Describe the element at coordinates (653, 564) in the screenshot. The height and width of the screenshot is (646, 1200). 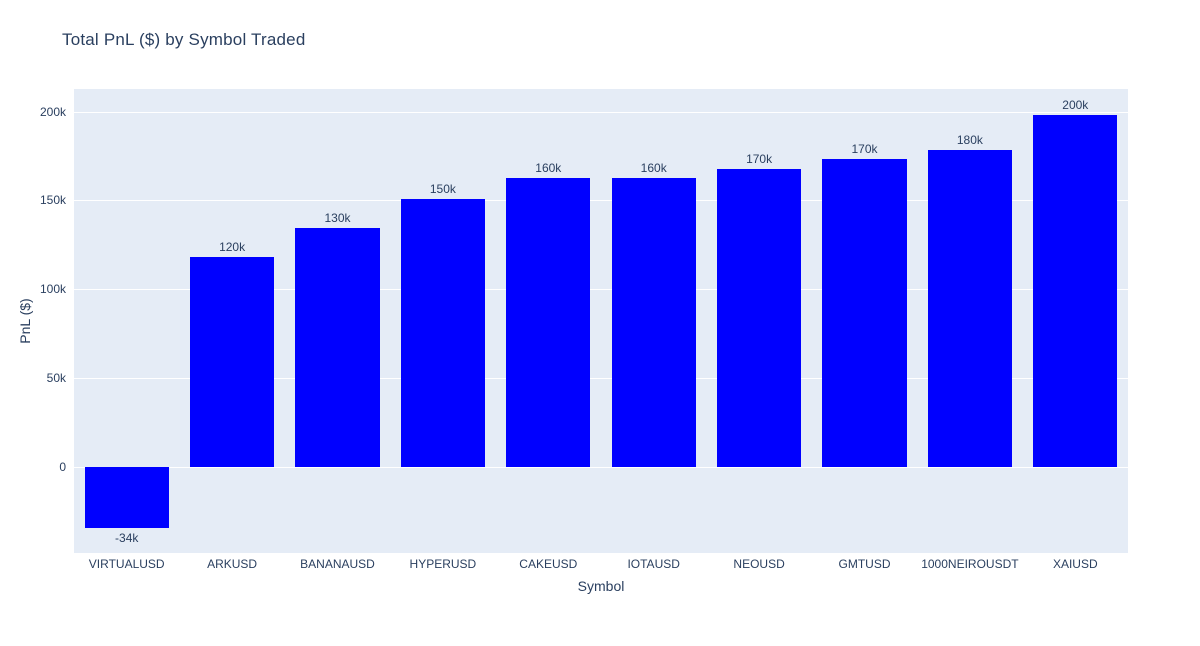
I see `x-tick-label-iotausd: IOTAUSD` at that location.